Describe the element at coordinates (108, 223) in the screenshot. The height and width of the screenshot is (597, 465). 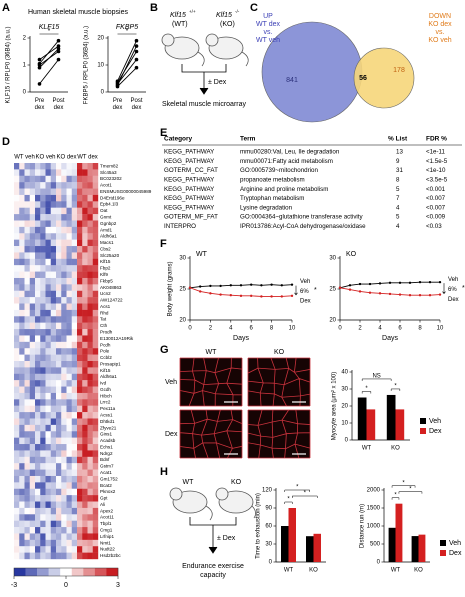
I see `gene-label: Ggnbp2` at that location.